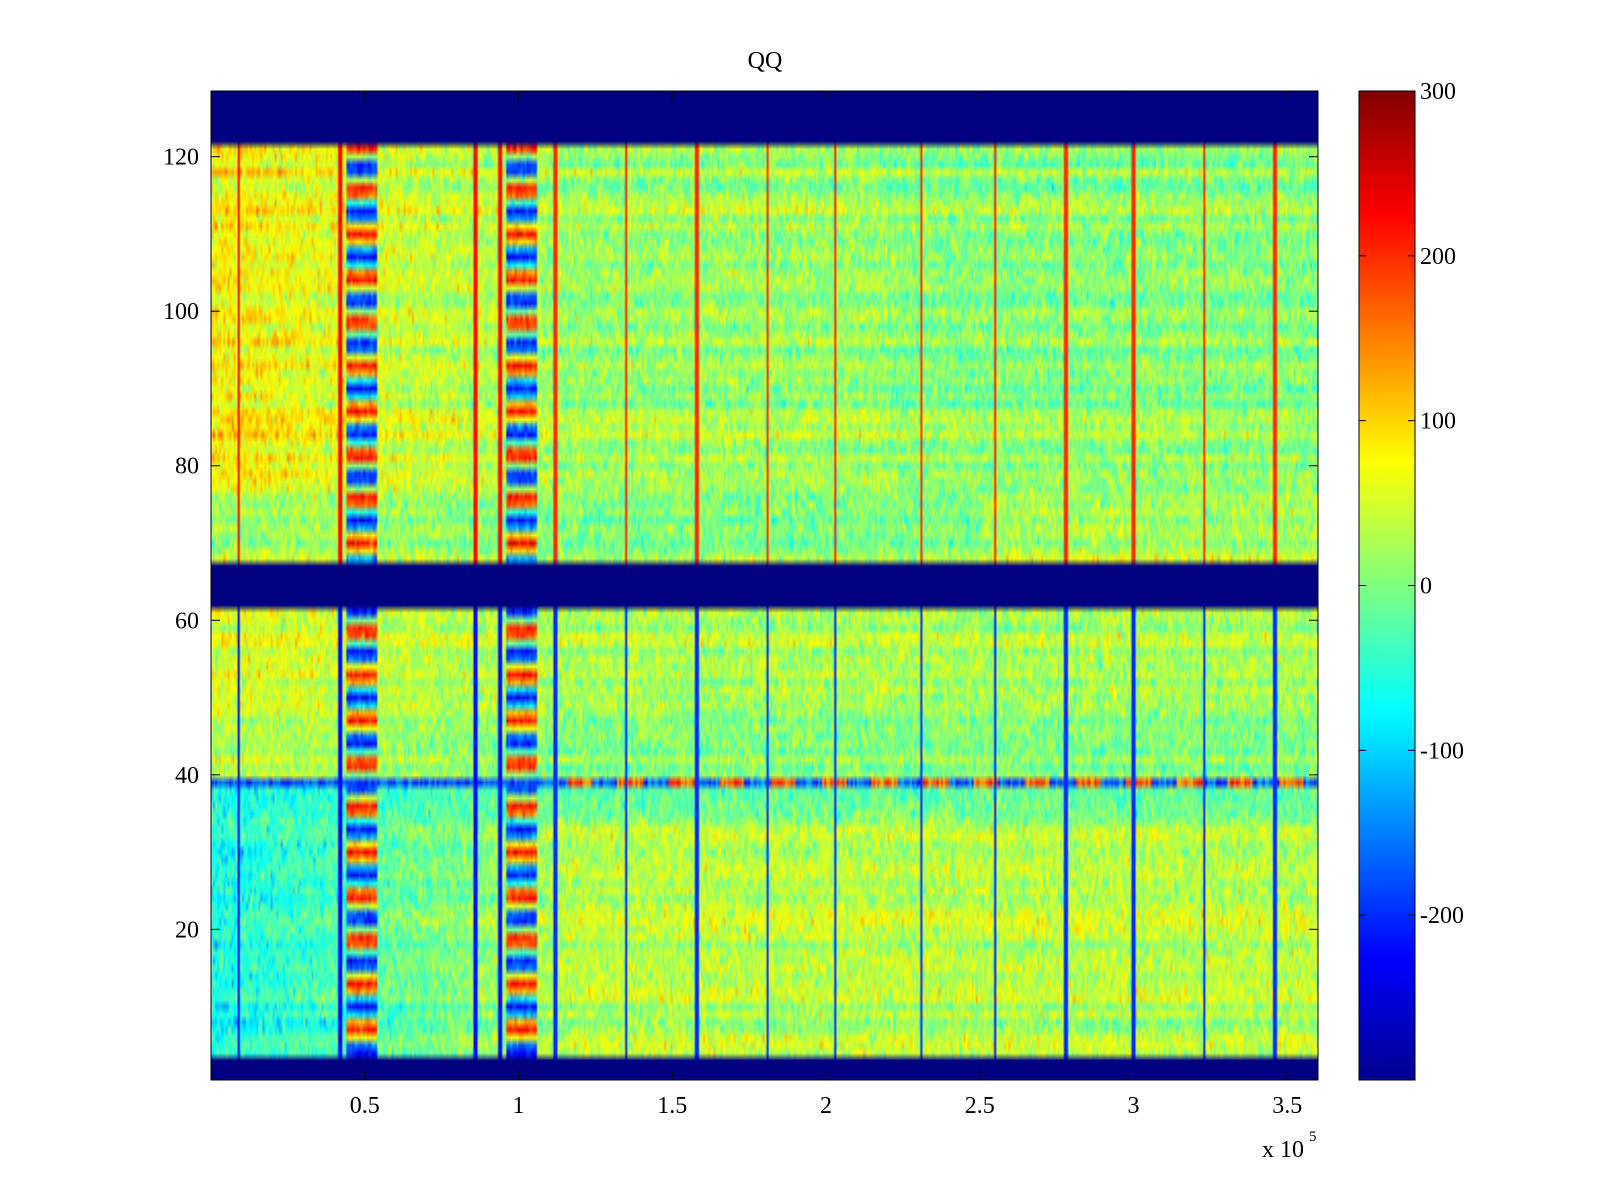 The height and width of the screenshot is (1200, 1600). I want to click on x-tick-label: 1, so click(519, 1106).